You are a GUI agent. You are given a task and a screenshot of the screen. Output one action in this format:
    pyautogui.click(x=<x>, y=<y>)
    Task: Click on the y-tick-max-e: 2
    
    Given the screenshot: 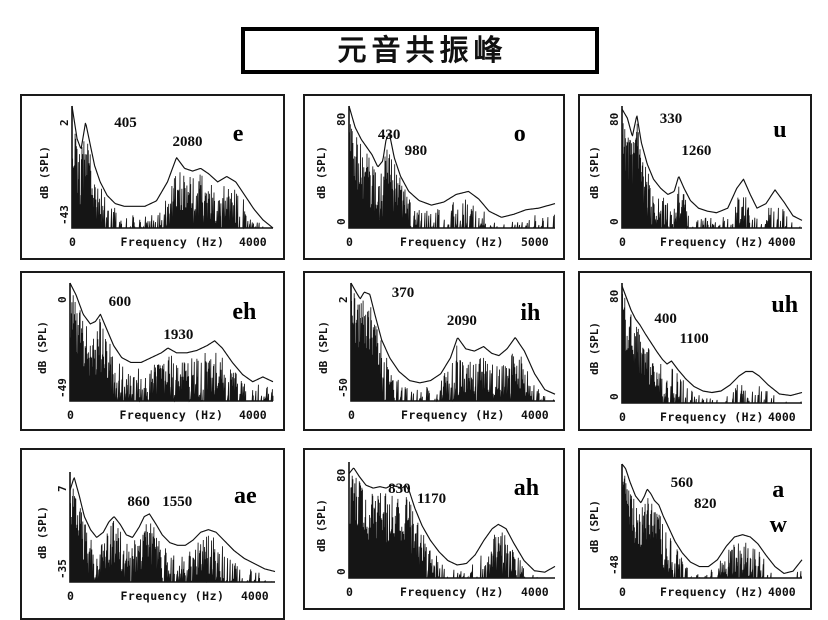 What is the action you would take?
    pyautogui.click(x=64, y=122)
    